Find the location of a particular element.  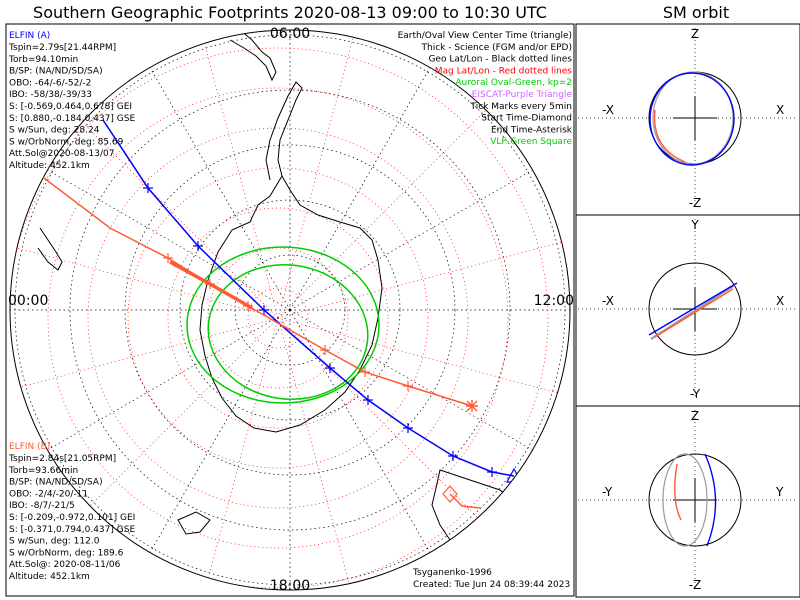

elfin-b-start-diamond is located at coordinates (450, 494).